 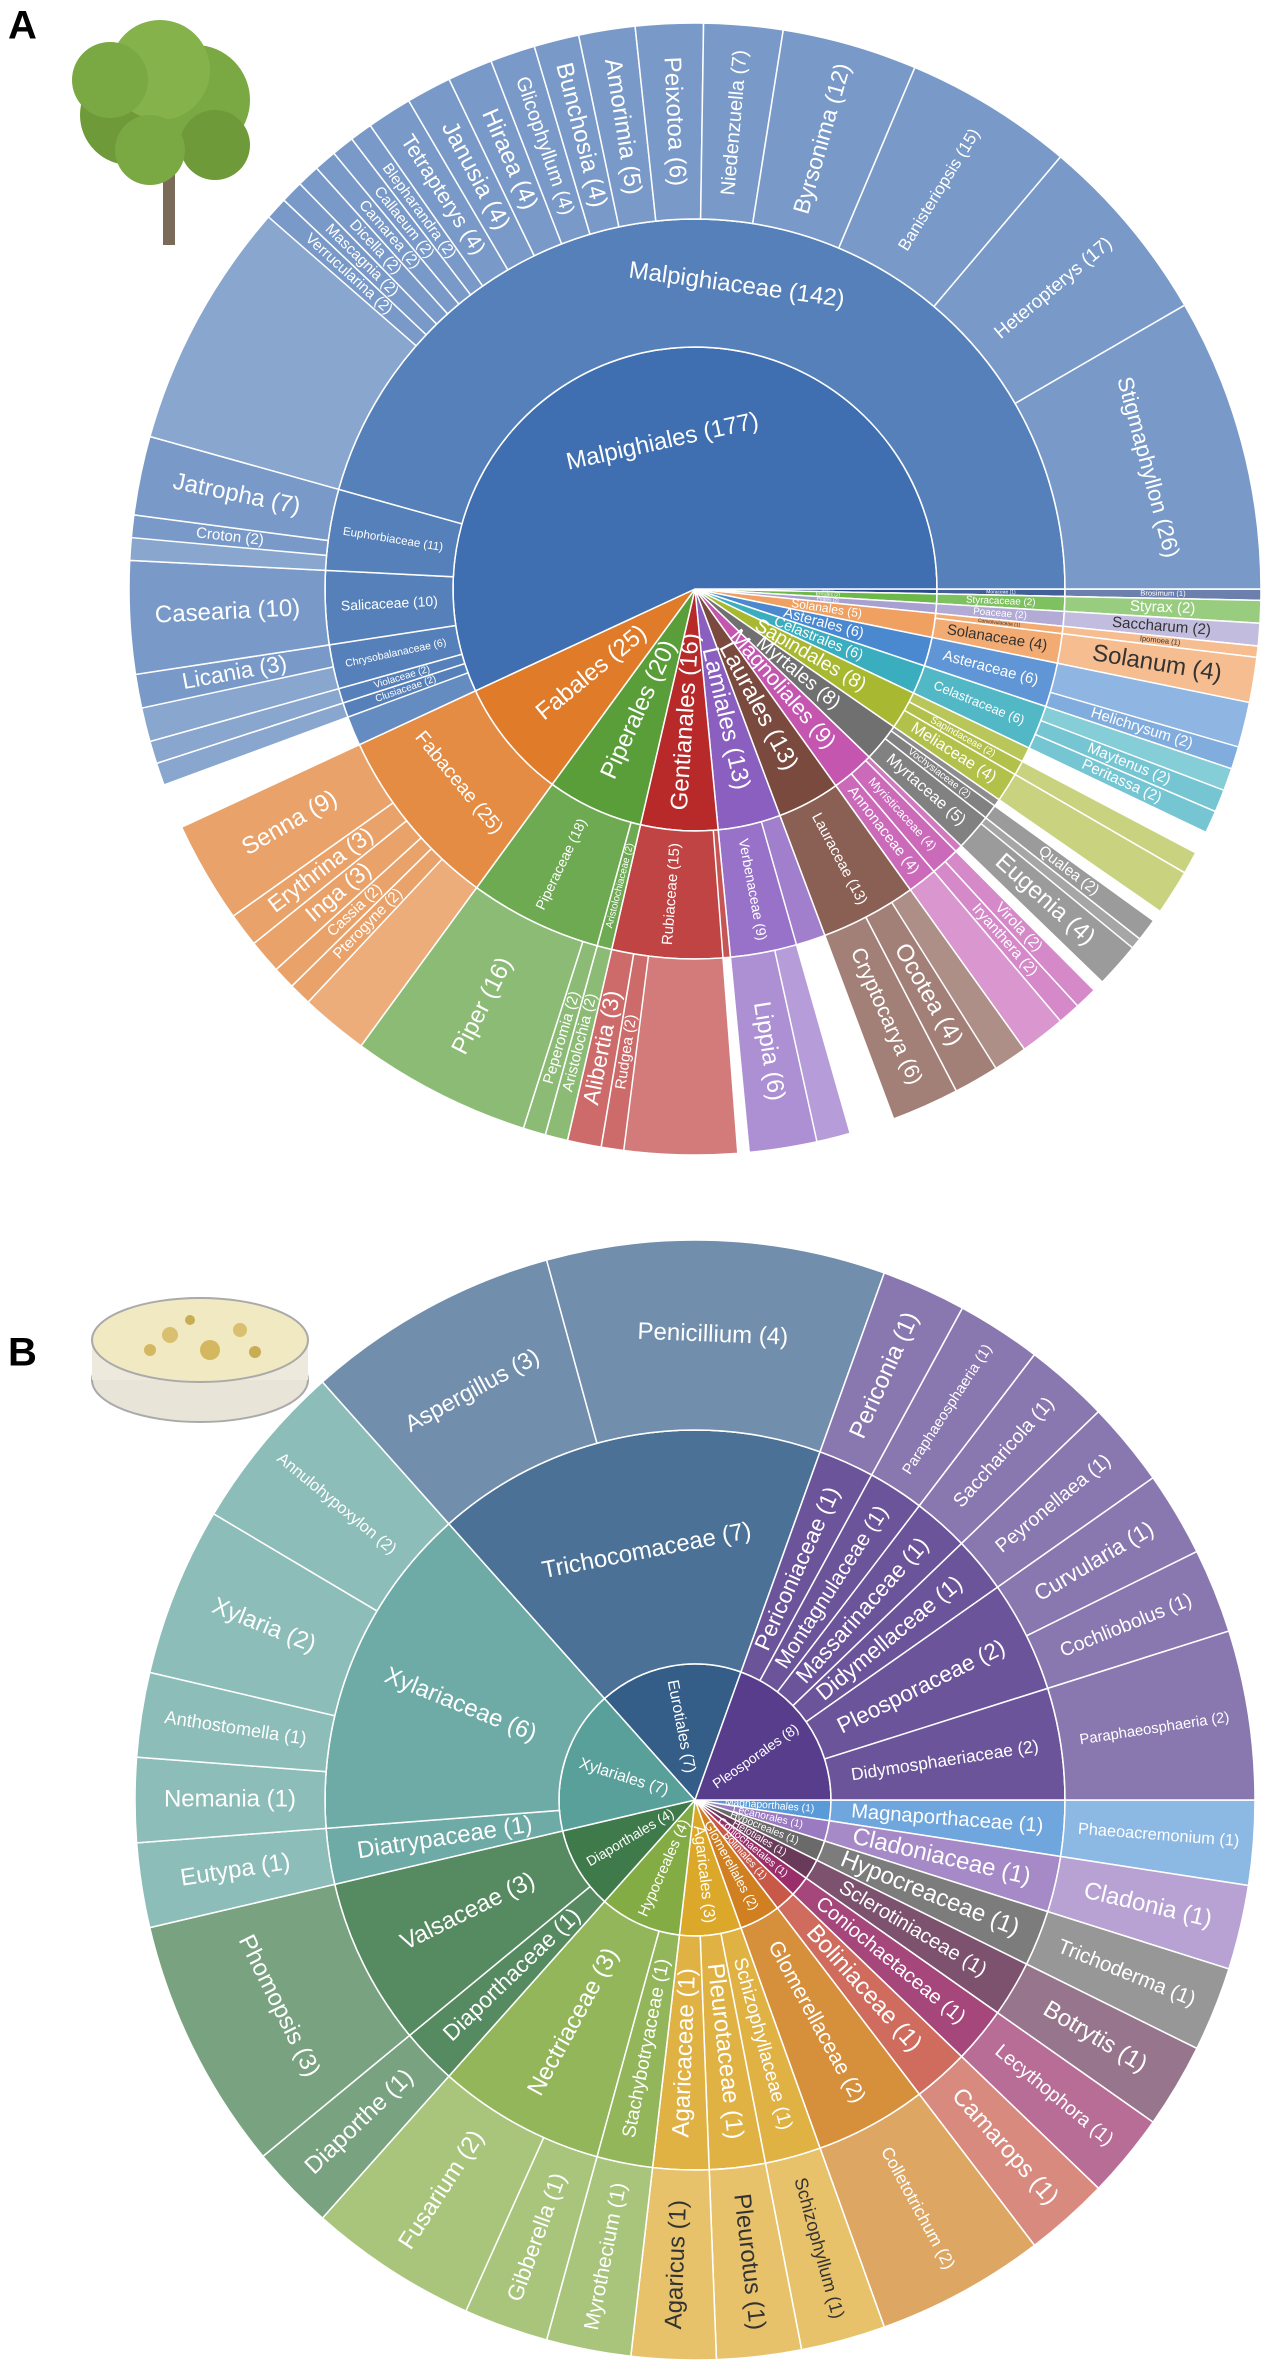 I want to click on genus-label: Styrax (2), so click(x=1163, y=608).